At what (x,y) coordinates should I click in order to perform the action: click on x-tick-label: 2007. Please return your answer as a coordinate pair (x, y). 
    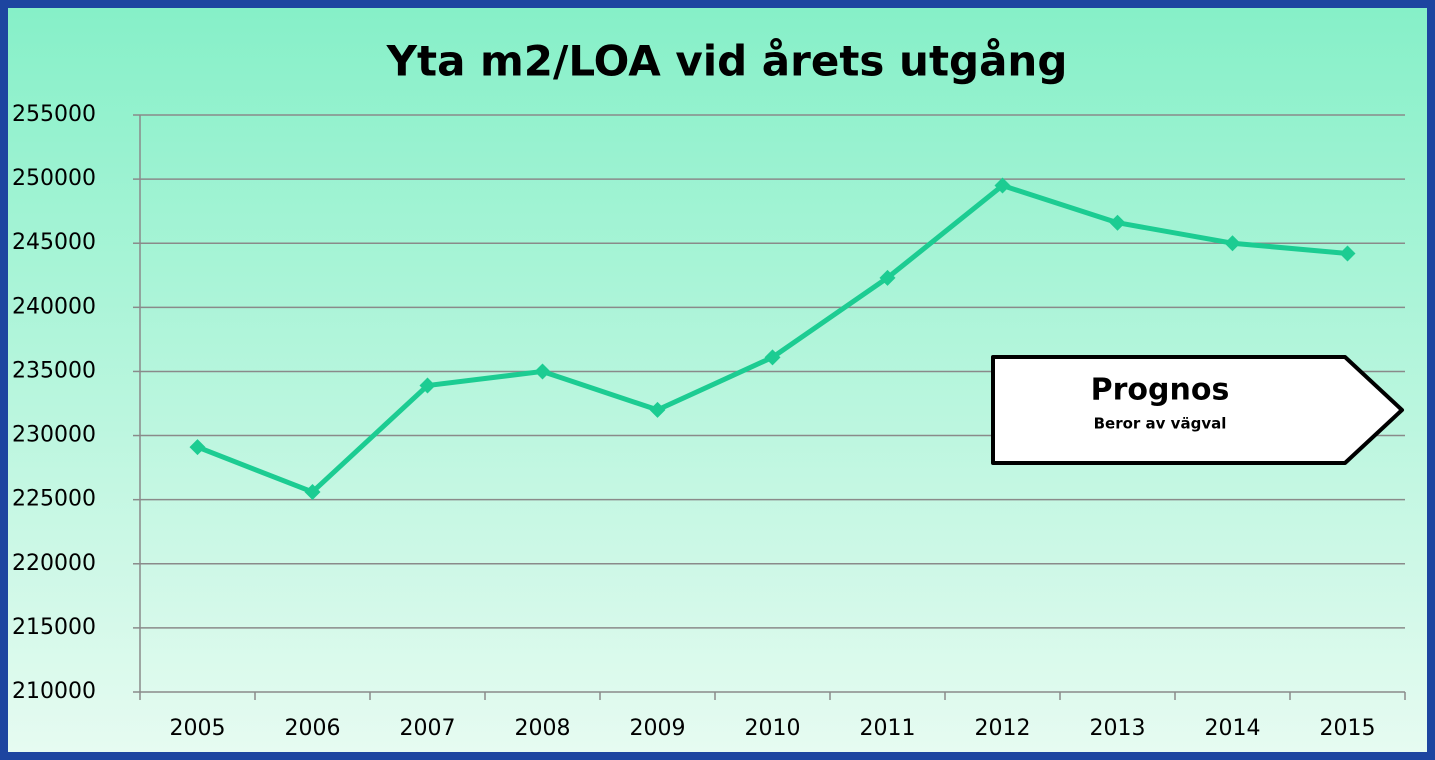
    Looking at the image, I should click on (428, 728).